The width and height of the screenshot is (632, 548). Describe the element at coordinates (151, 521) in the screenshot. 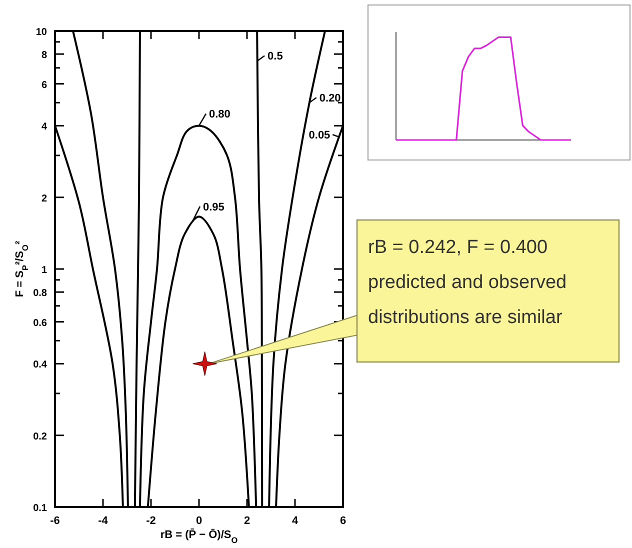

I see `x-tick-label: -2` at that location.